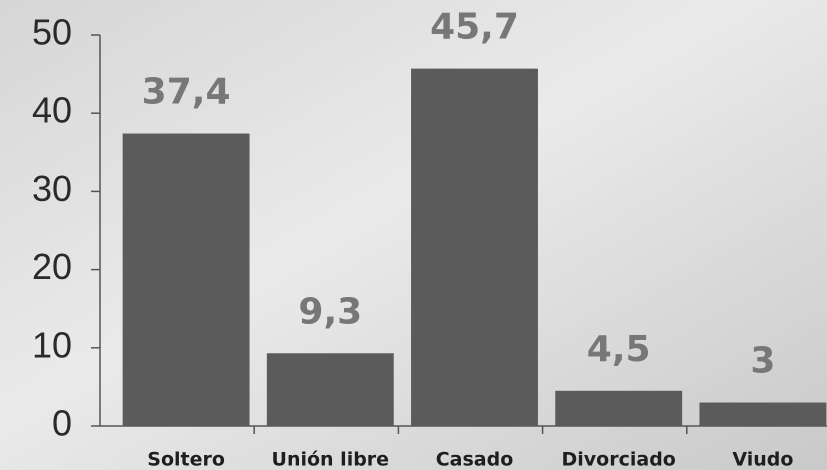 This screenshot has width=827, height=470. Describe the element at coordinates (330, 311) in the screenshot. I see `value-label: 9,3` at that location.